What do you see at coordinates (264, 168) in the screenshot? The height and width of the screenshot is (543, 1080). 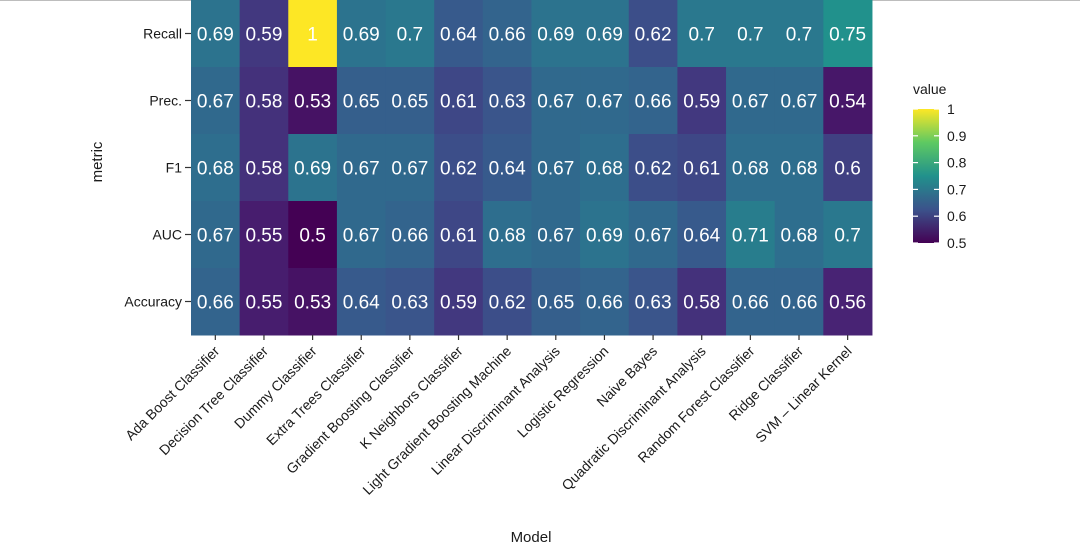 I see `heatmap-cell-f1-decision-tree-classifier` at bounding box center [264, 168].